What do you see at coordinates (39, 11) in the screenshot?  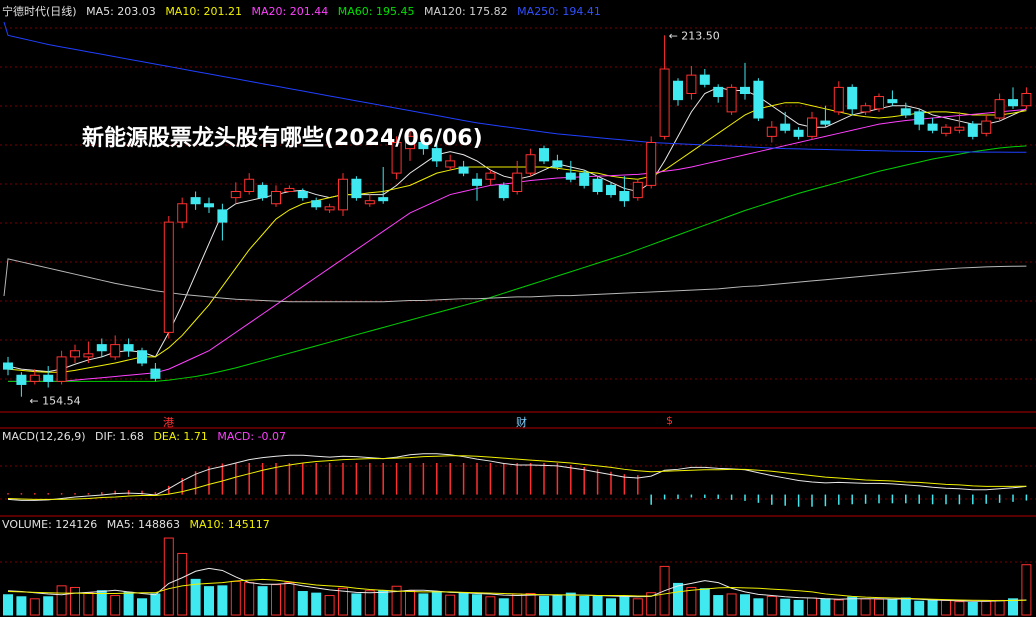 I see `stock-name: 宁德时代(日线)` at bounding box center [39, 11].